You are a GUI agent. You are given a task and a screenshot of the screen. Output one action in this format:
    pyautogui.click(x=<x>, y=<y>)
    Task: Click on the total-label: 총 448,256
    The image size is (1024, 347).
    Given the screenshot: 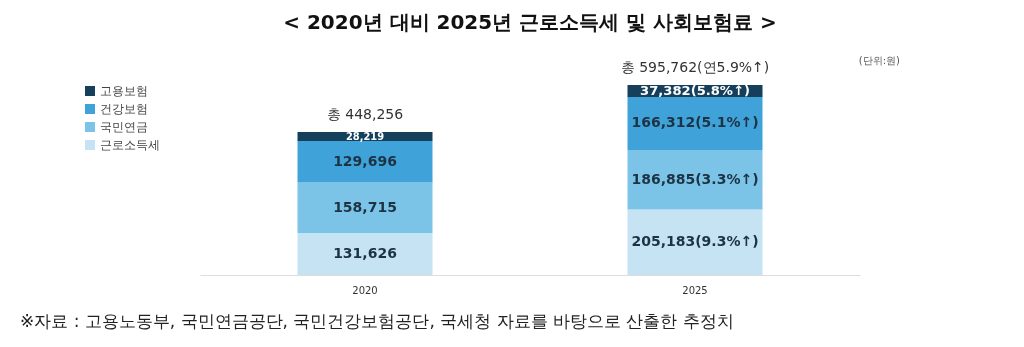 What is the action you would take?
    pyautogui.click(x=365, y=114)
    